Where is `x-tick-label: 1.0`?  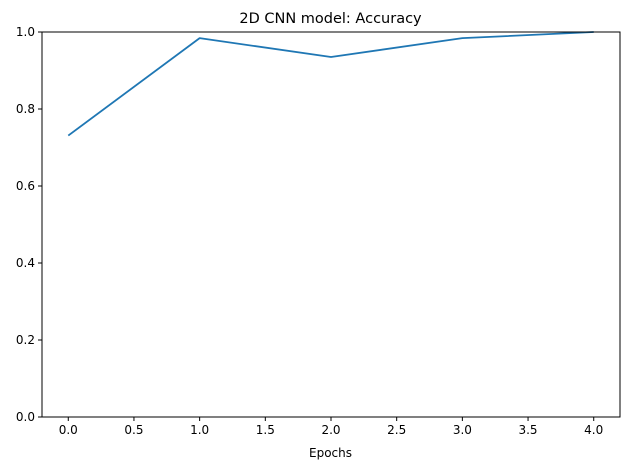 x-tick-label: 1.0 is located at coordinates (199, 430).